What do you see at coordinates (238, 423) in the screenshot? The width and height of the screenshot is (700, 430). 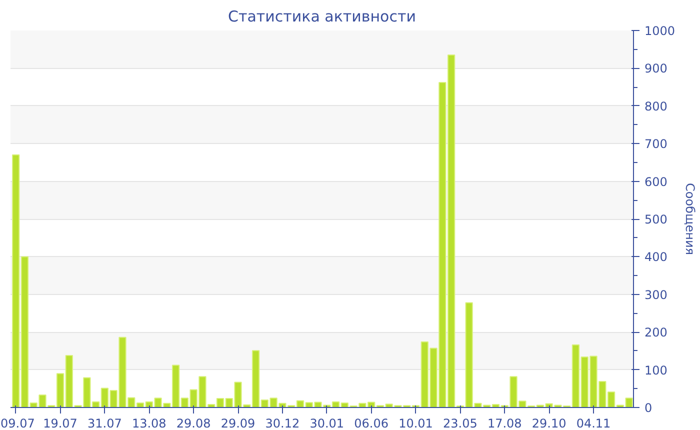 I see `x-tick-label: 29.09` at bounding box center [238, 423].